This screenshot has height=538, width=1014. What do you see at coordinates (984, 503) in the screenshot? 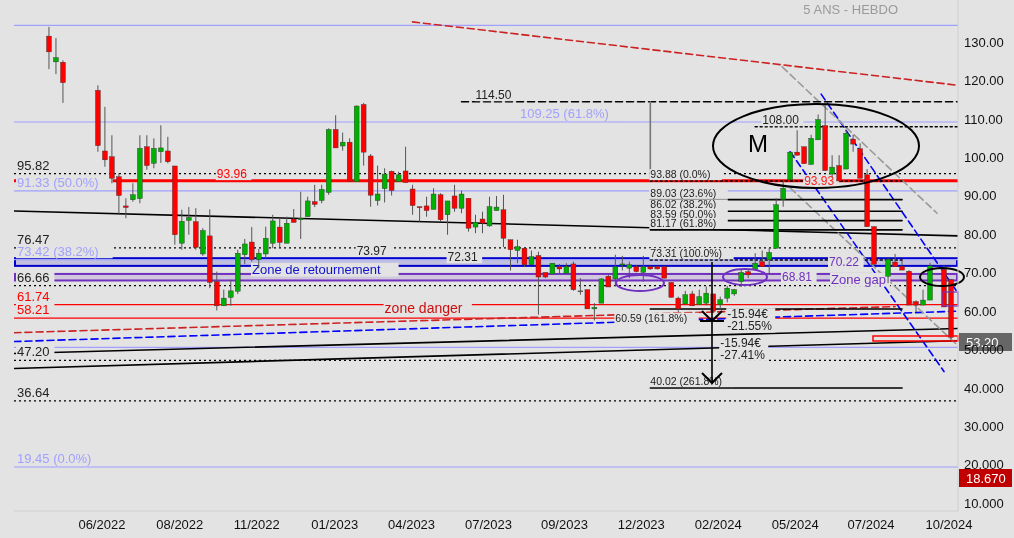
I see `y-tick-label: 10.000` at bounding box center [984, 503].